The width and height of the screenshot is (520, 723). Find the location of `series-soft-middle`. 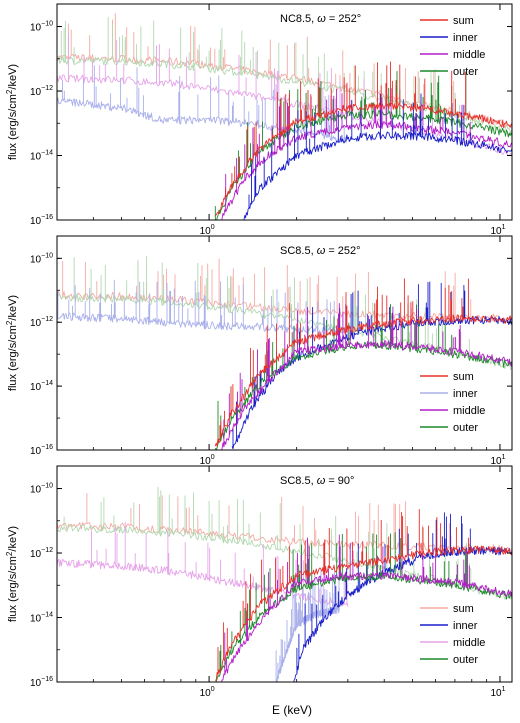

series-soft-middle is located at coordinates (203, 564).